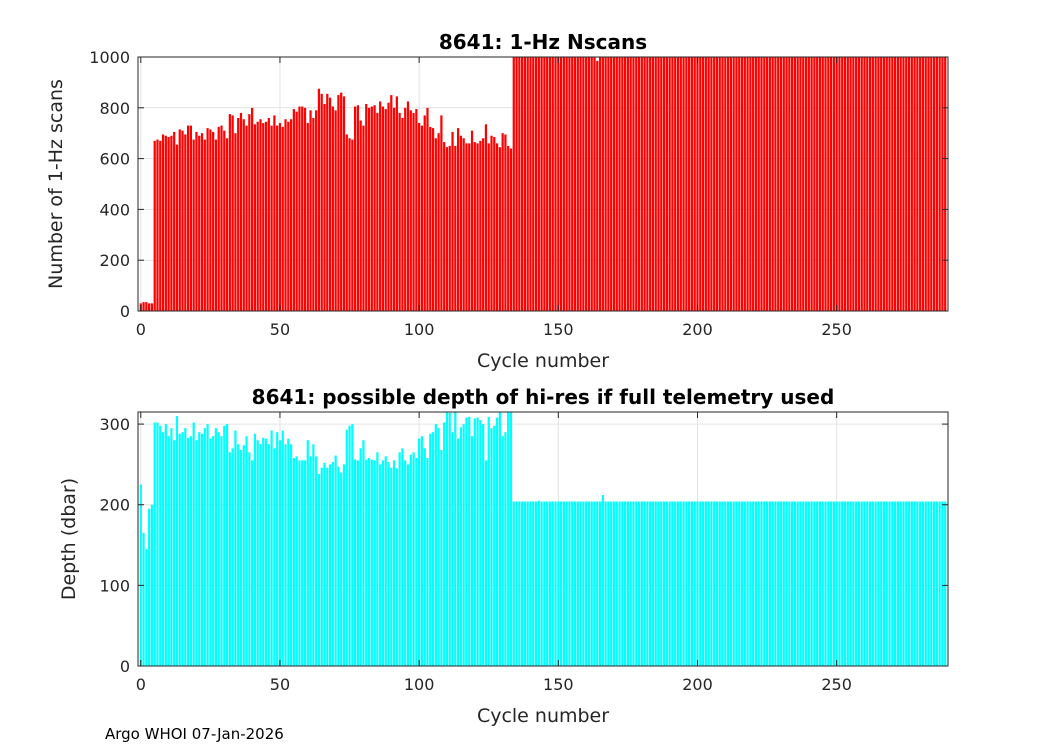 This screenshot has height=750, width=1050. Describe the element at coordinates (419, 684) in the screenshot. I see `x-tick-label: 100` at that location.